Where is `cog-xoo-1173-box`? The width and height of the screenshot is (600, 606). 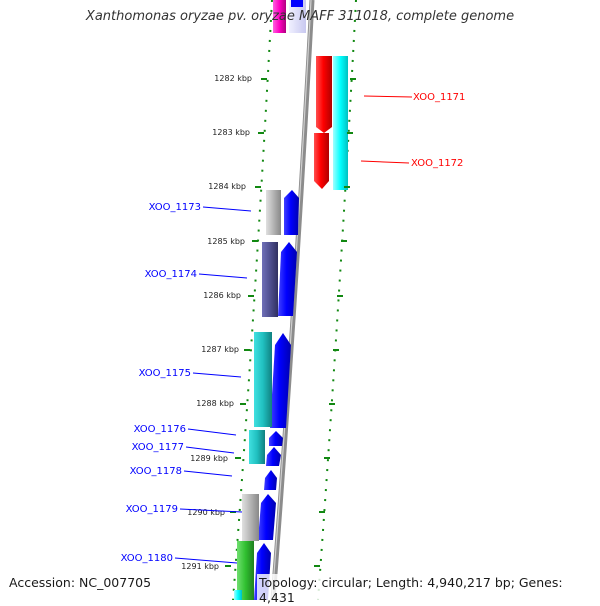 cog-xoo-1173-box is located at coordinates (273, 212).